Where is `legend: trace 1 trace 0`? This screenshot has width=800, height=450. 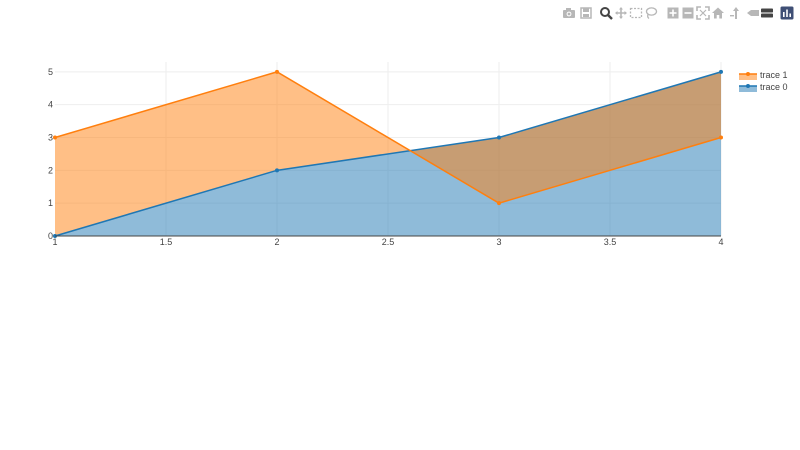
legend: trace 1 trace 0 is located at coordinates (763, 81).